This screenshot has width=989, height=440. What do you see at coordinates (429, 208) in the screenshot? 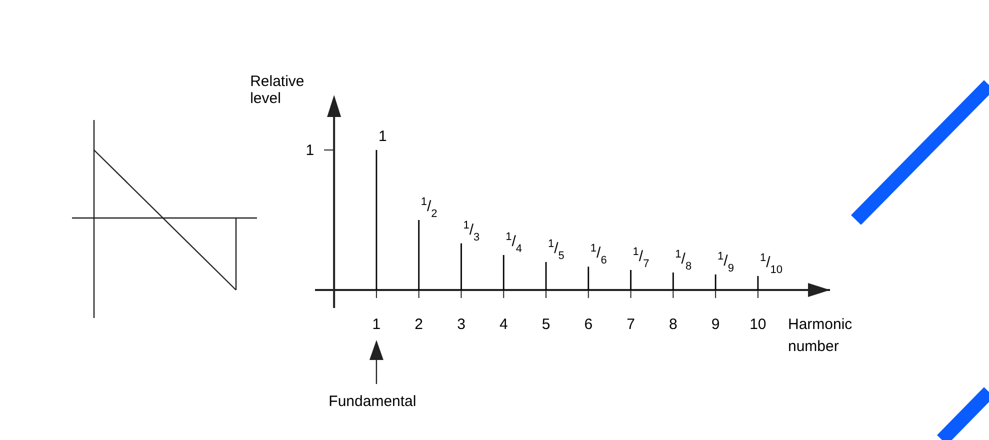
I see `data-label: $^{1}$/$_{2}$` at bounding box center [429, 208].